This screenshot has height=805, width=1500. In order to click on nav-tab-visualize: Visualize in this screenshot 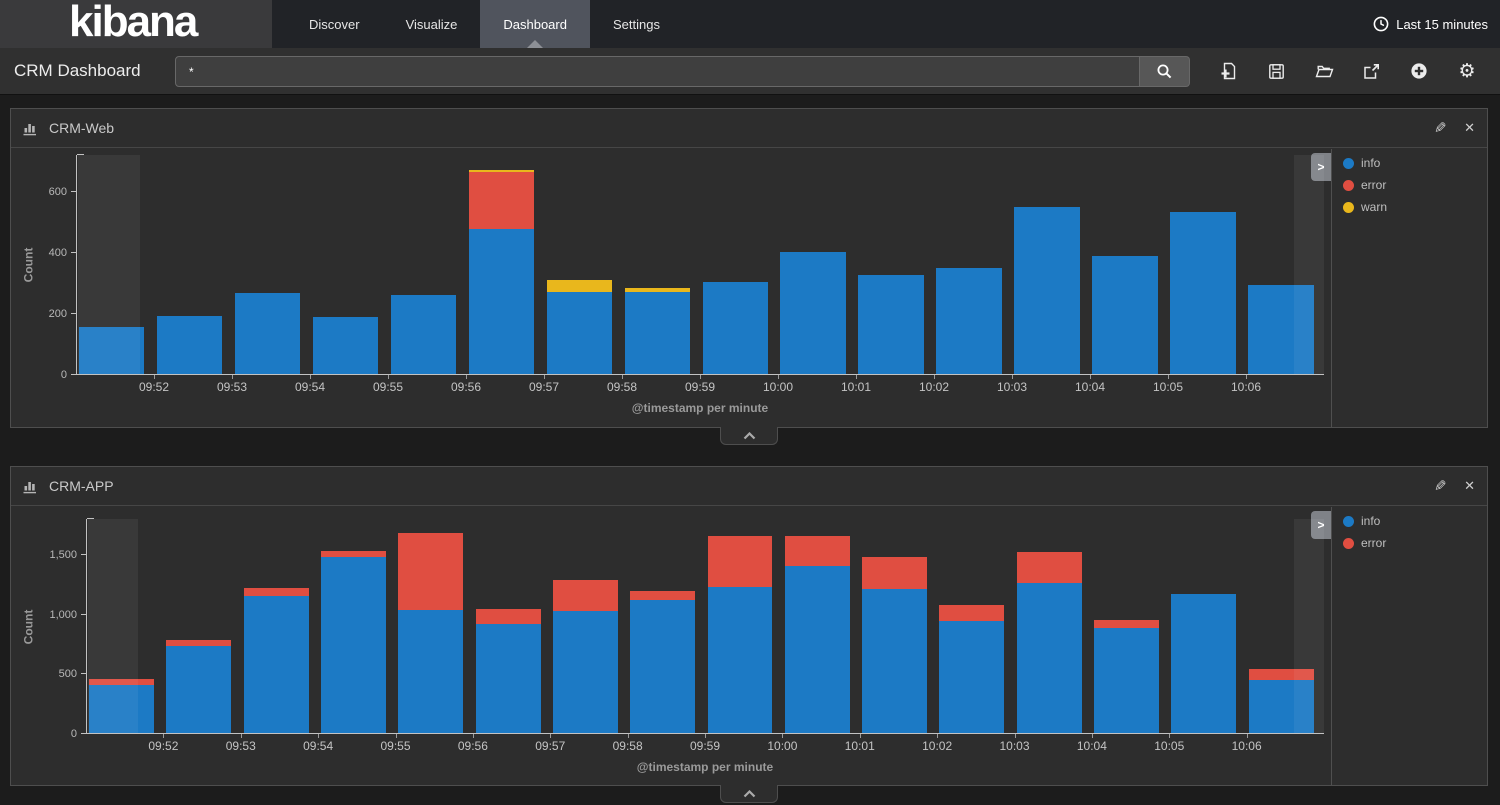, I will do `click(431, 24)`.